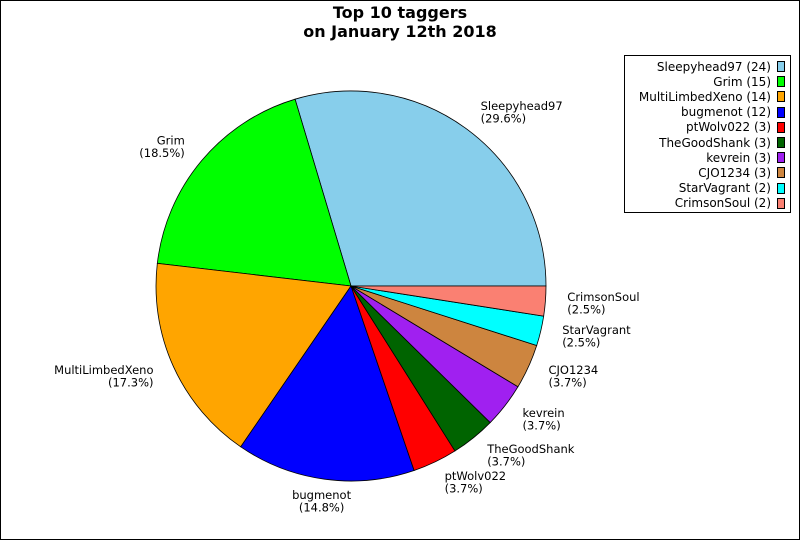 Image resolution: width=800 pixels, height=540 pixels. I want to click on pie-slice-grim, so click(254, 192).